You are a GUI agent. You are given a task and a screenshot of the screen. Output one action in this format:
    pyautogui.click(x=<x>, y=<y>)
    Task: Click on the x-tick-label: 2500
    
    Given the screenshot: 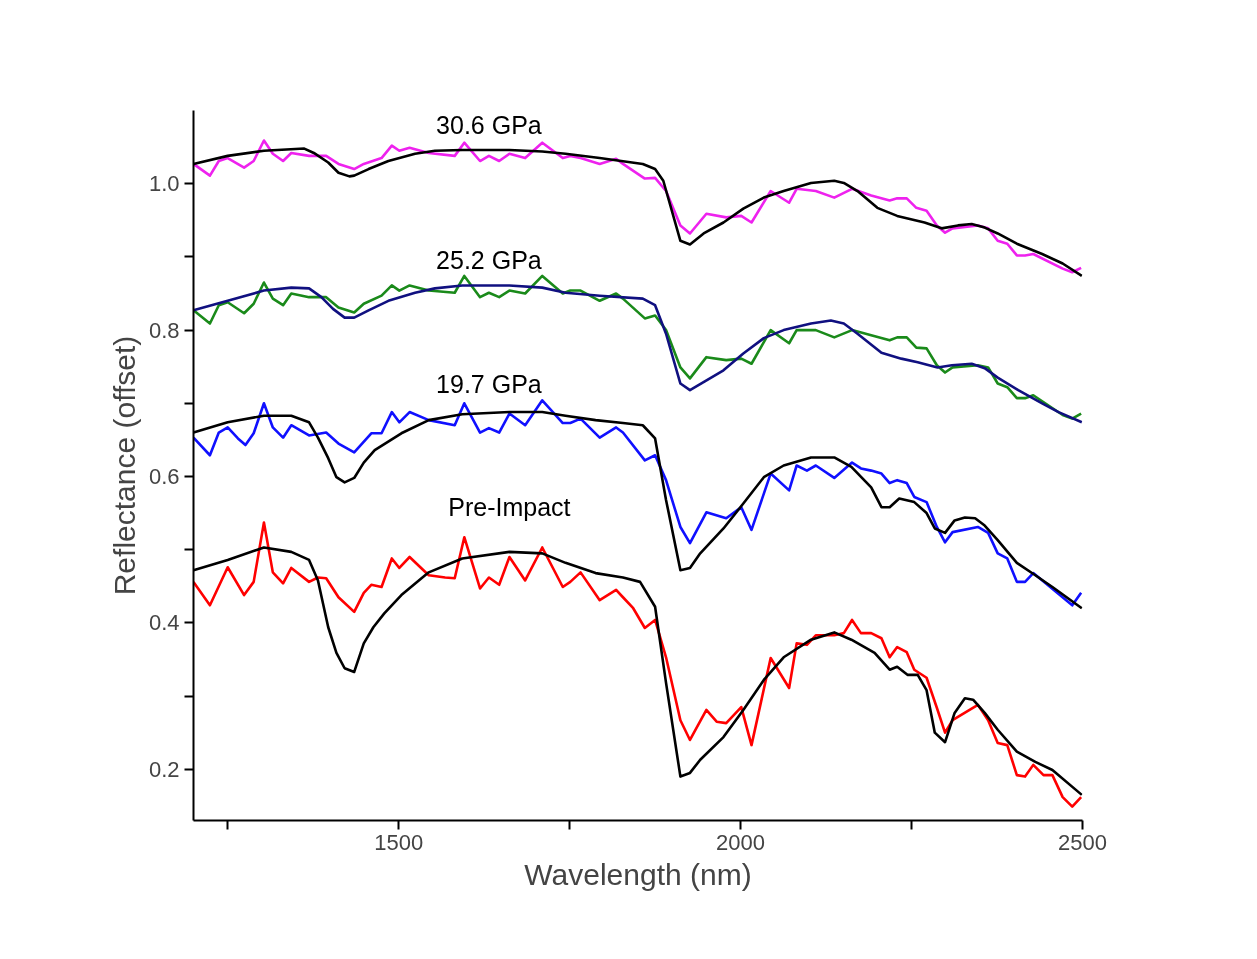 What is the action you would take?
    pyautogui.click(x=1082, y=842)
    